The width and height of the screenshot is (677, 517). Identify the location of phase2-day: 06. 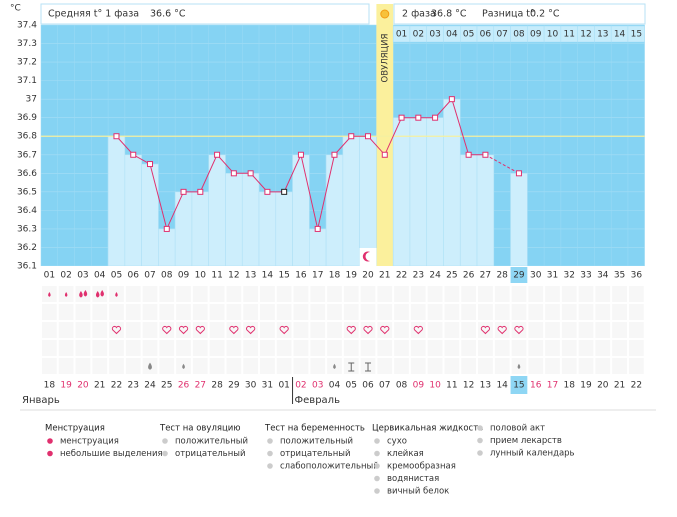
(486, 35).